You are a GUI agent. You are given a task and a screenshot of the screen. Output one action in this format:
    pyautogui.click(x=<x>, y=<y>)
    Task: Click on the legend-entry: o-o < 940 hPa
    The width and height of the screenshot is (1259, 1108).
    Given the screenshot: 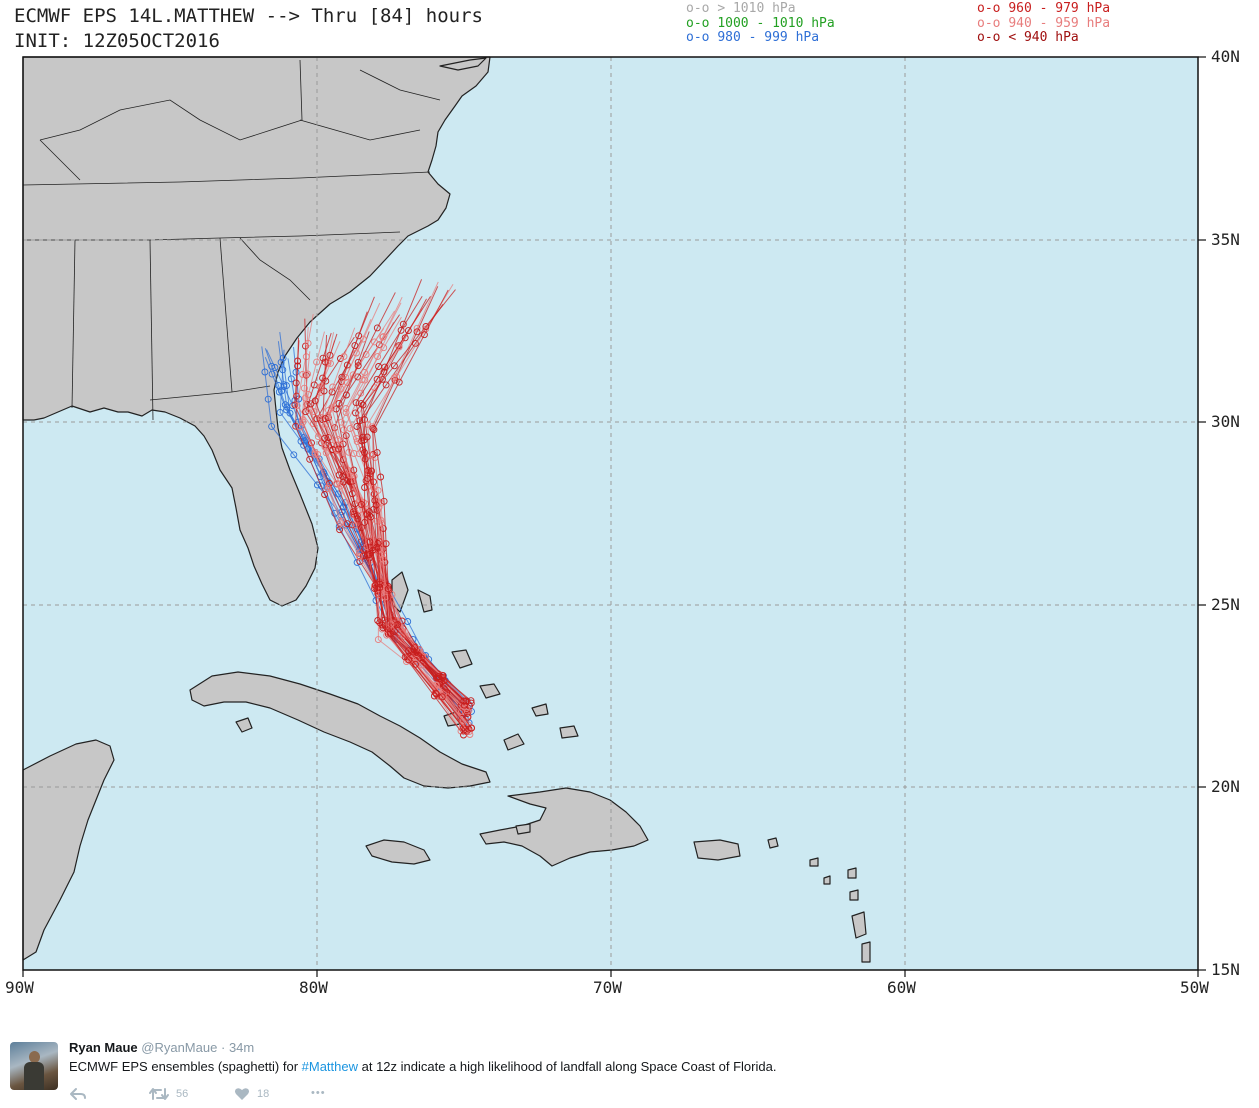 What is the action you would take?
    pyautogui.click(x=1043, y=38)
    